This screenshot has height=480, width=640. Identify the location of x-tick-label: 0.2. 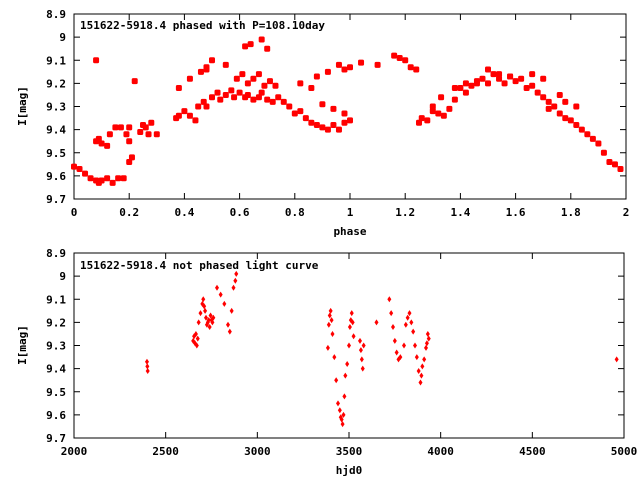
(129, 212).